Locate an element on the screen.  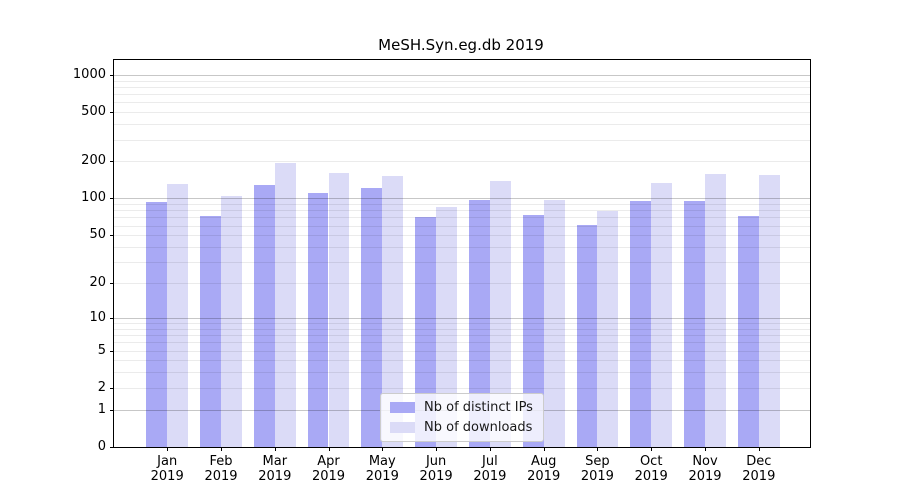
y-tick-label: 1000 is located at coordinates (89, 74).